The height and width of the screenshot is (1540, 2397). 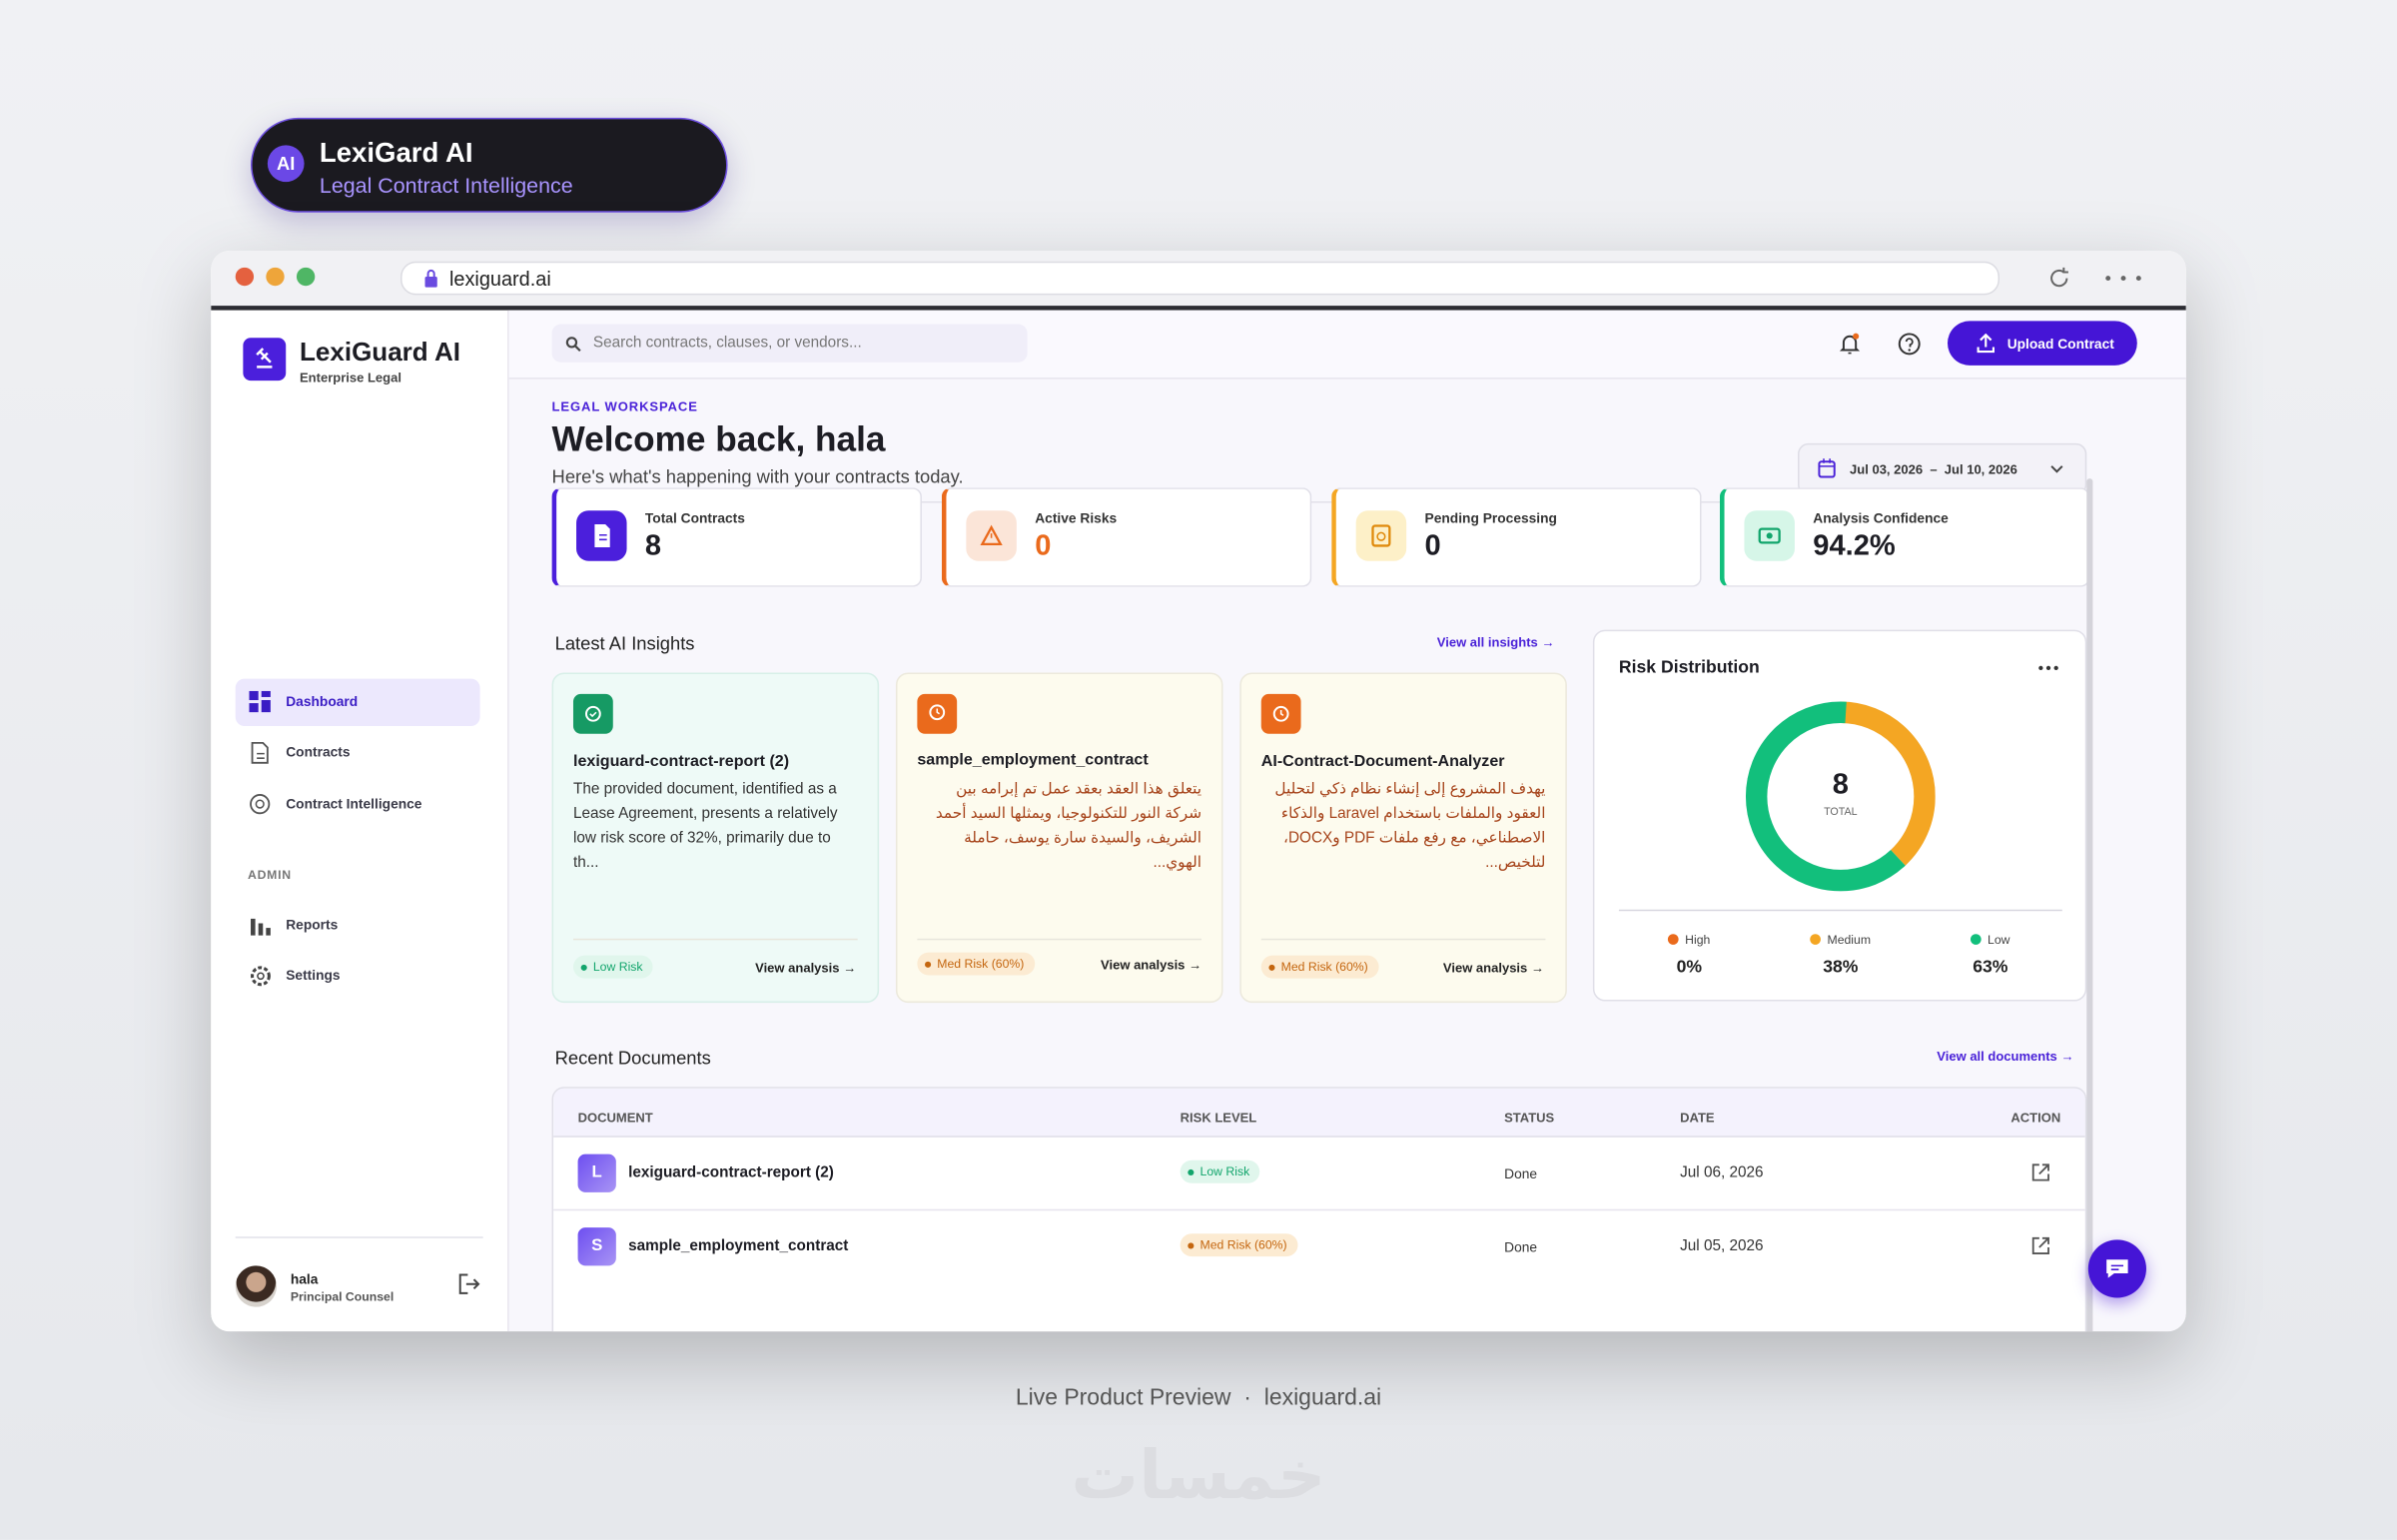 What do you see at coordinates (719, 438) in the screenshot?
I see `page-title: Welcome back, hala` at bounding box center [719, 438].